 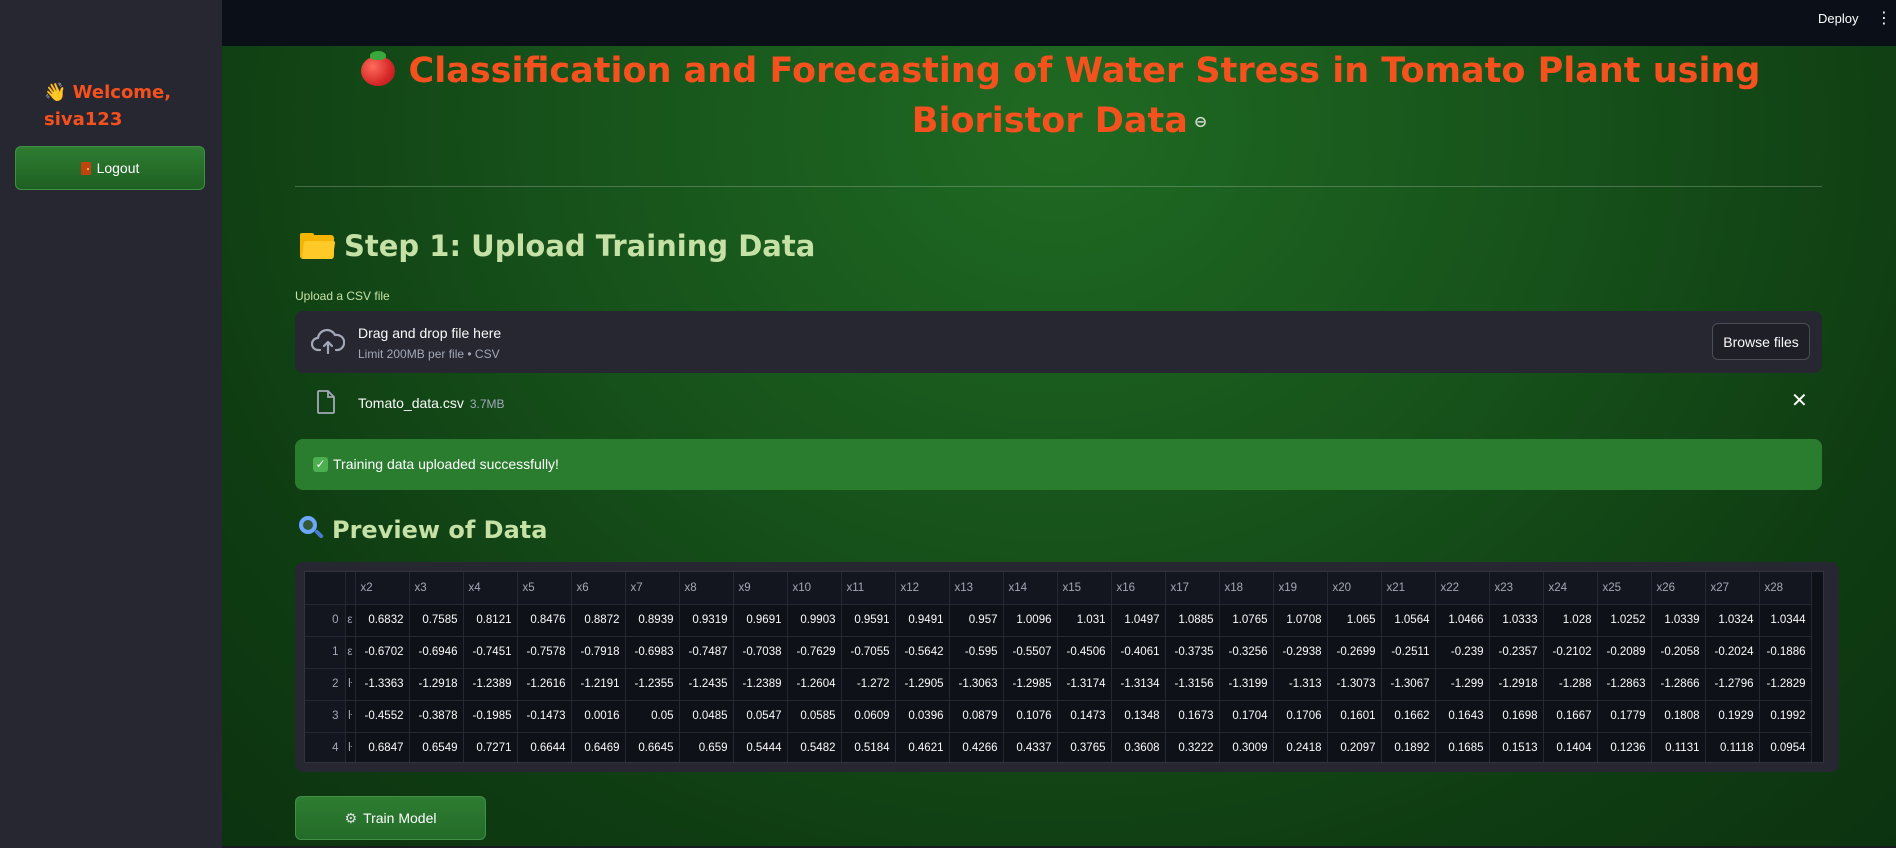 What do you see at coordinates (382, 588) in the screenshot?
I see `column-header: x2` at bounding box center [382, 588].